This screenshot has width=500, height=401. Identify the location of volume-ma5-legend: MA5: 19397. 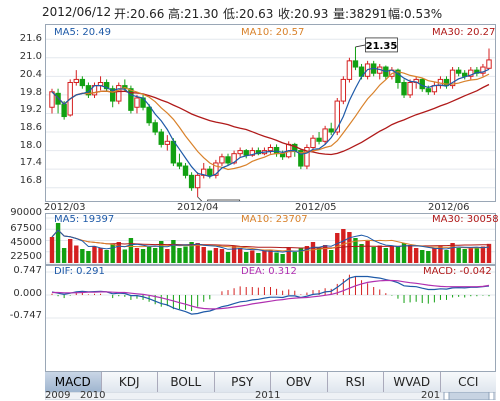
(84, 219).